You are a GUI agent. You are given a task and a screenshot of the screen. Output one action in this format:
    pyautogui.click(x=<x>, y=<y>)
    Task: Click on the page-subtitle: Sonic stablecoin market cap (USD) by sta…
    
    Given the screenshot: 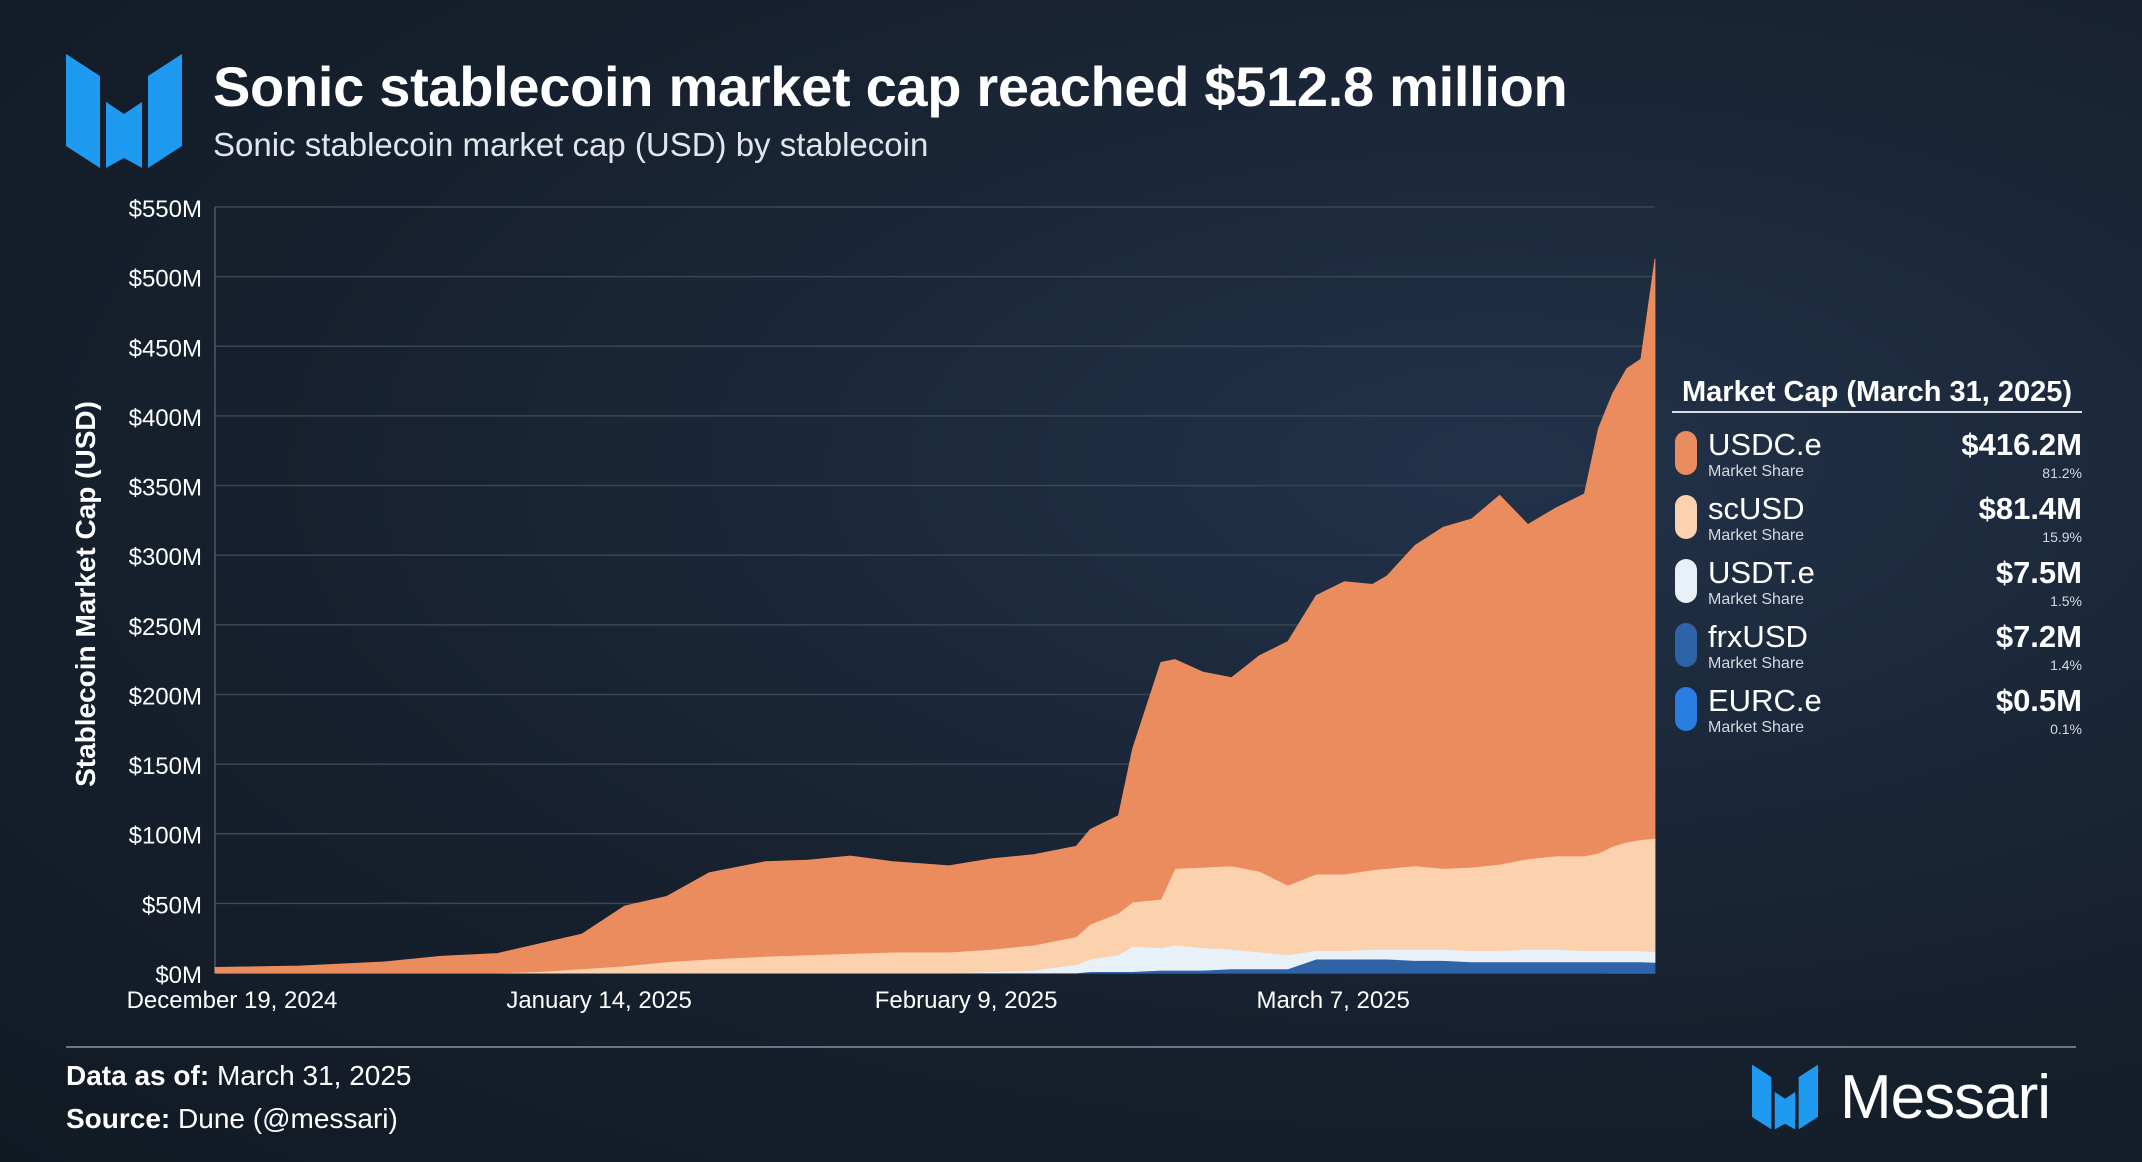 What is the action you would take?
    pyautogui.click(x=571, y=144)
    